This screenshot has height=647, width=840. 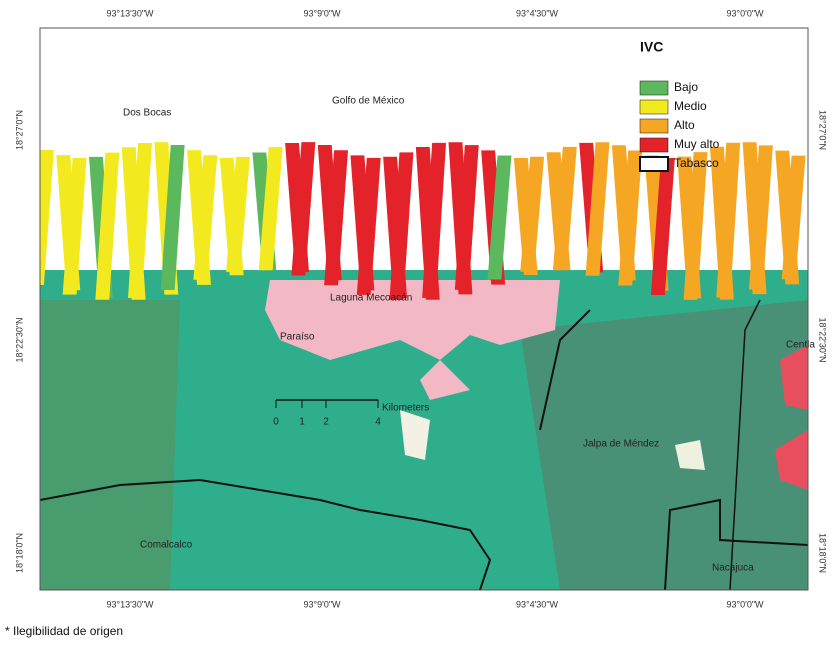 What do you see at coordinates (405, 408) in the screenshot?
I see `scale-unit: Kilometers` at bounding box center [405, 408].